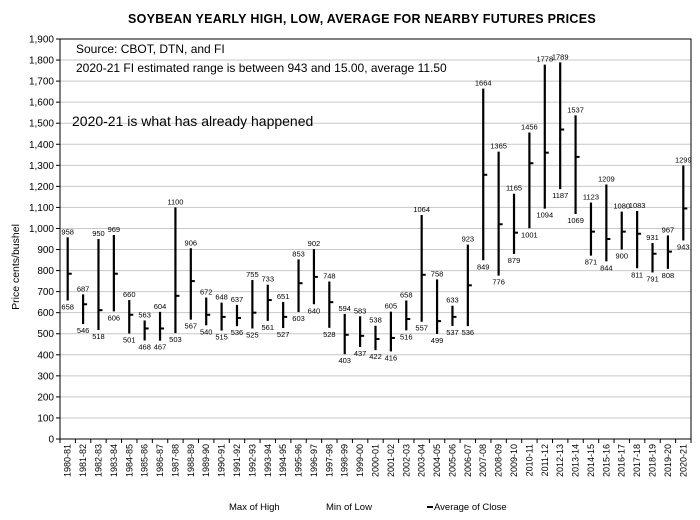 This screenshot has height=520, width=700. I want to click on y-tick-label: 400, so click(45, 355).